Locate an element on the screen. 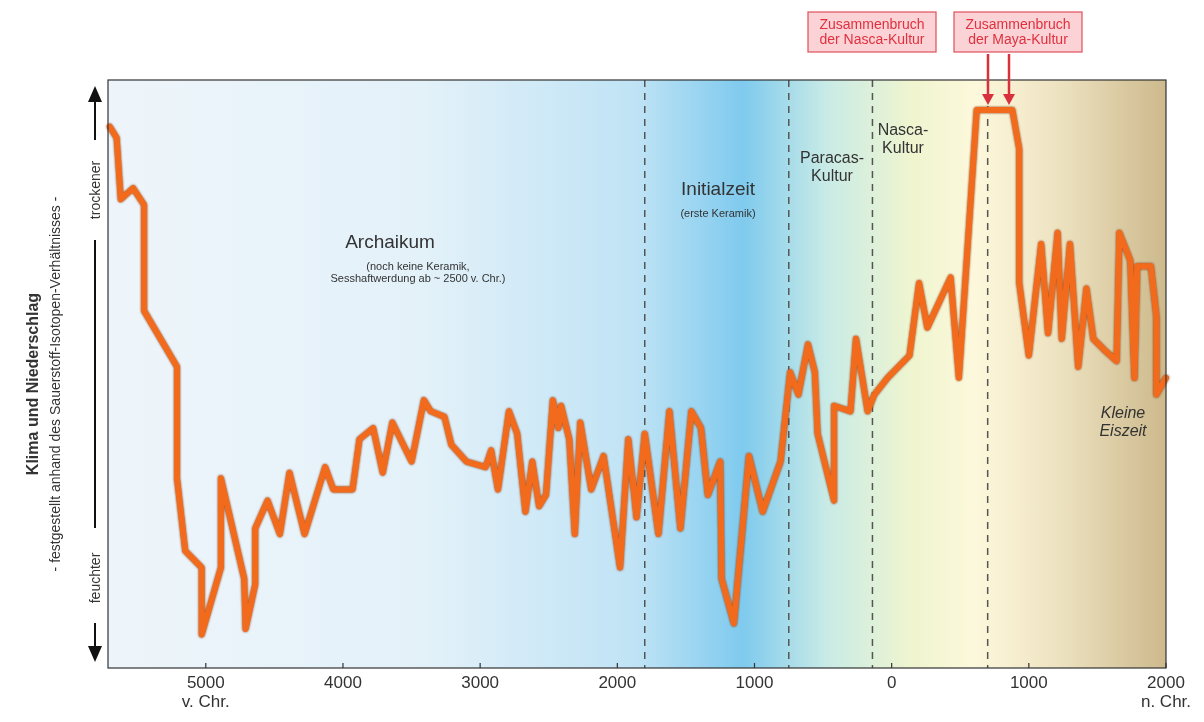 This screenshot has width=1204, height=722. annotation: Archaikum is located at coordinates (390, 241).